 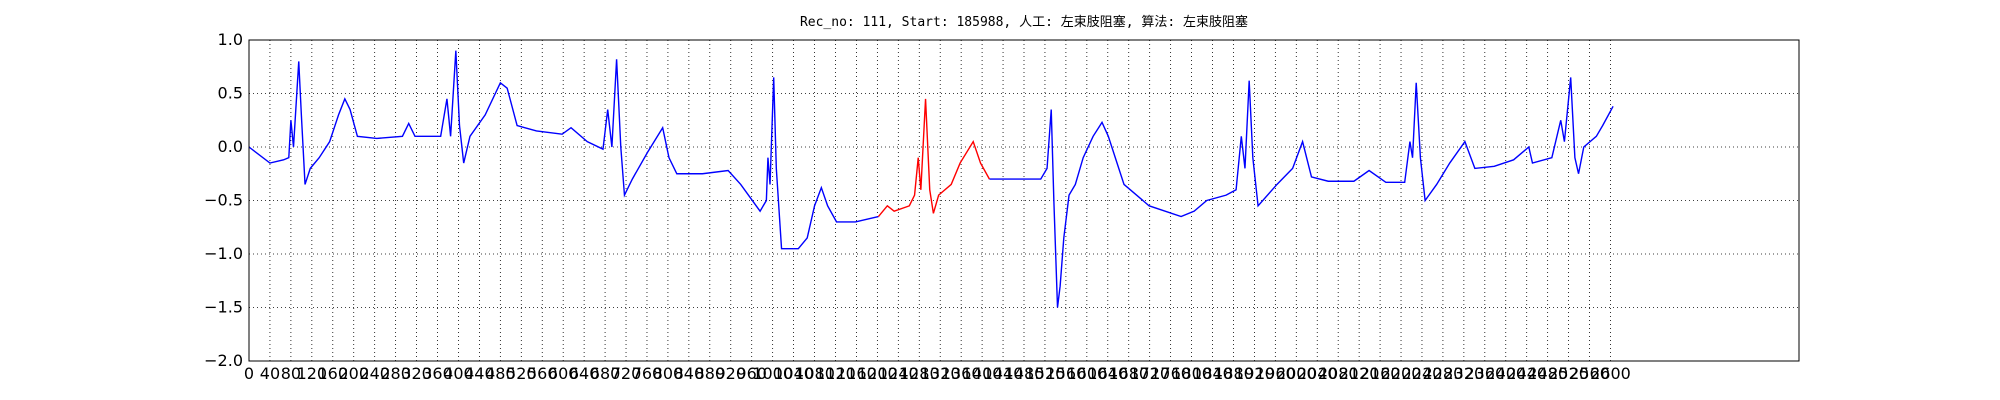 I want to click on x-tick-label: 2040, so click(x=1317, y=373).